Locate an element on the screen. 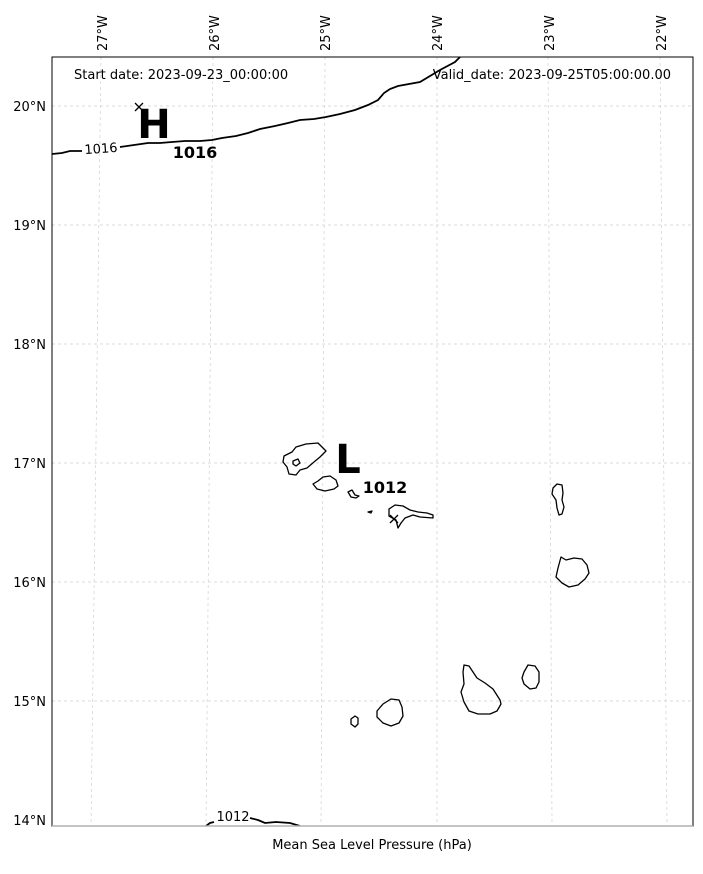 The image size is (703, 874). high-letter: H is located at coordinates (153, 125).